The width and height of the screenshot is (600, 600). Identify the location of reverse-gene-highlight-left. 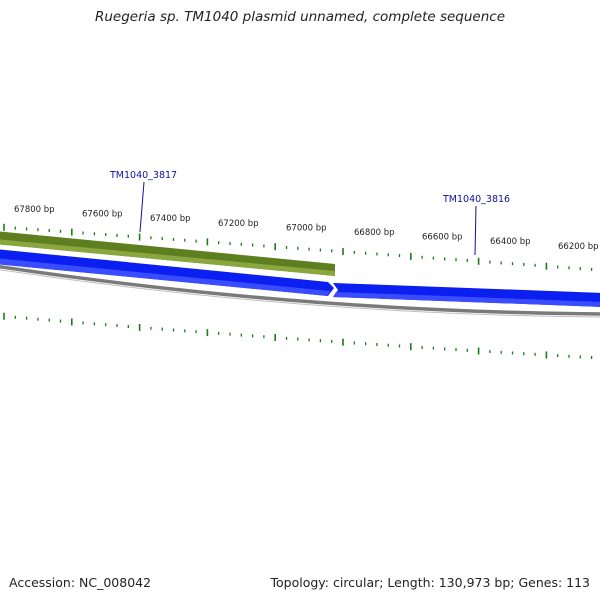
(165, 277).